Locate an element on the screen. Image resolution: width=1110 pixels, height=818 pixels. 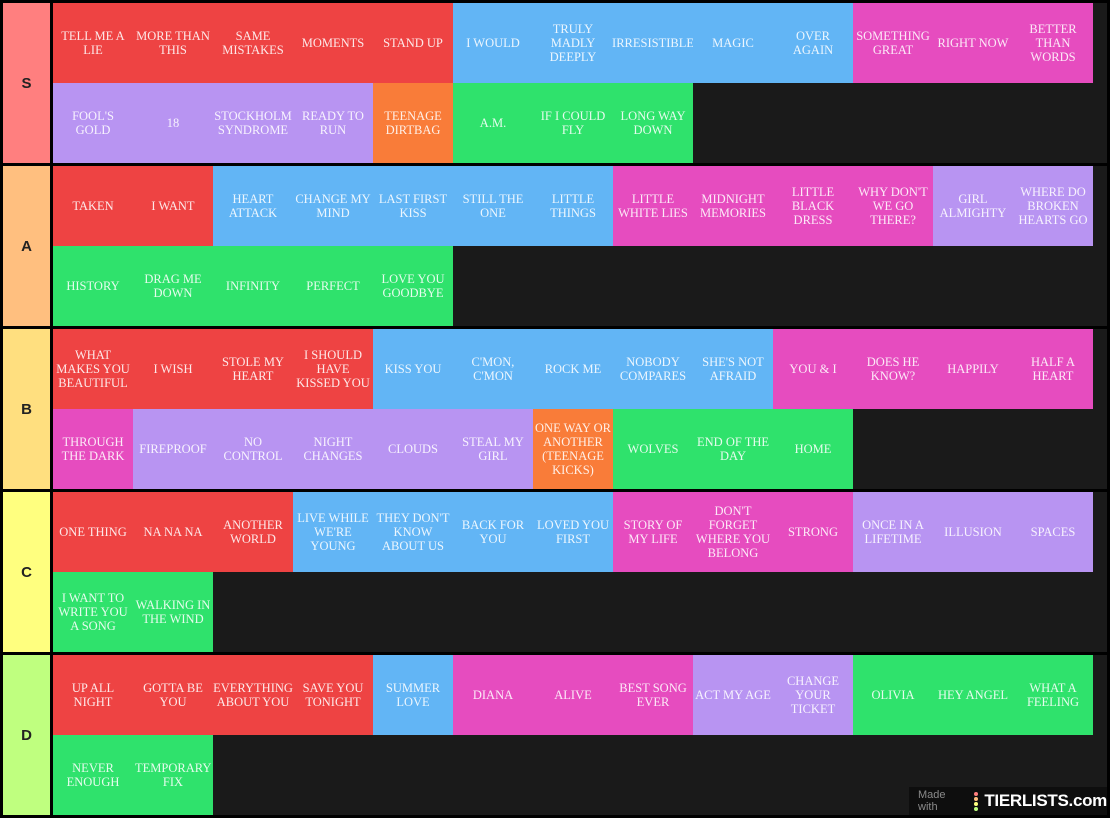
tier-item: Right now is located at coordinates (973, 43).